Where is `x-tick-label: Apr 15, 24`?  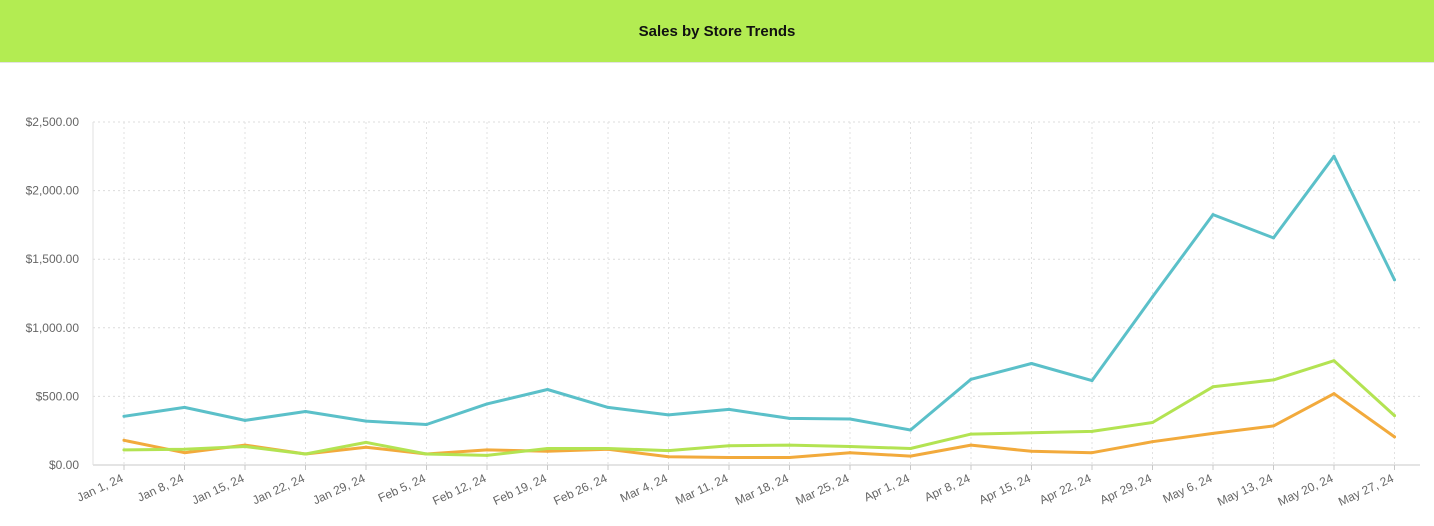
x-tick-label: Apr 15, 24 is located at coordinates (1005, 489).